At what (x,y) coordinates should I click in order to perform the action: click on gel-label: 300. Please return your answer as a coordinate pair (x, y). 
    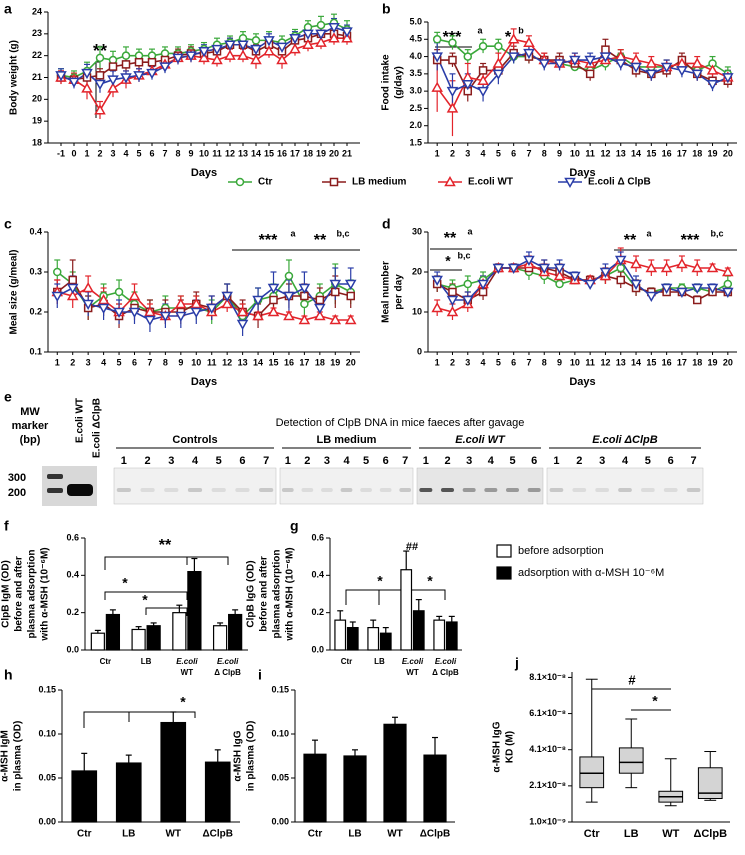
    Looking at the image, I should click on (17, 478).